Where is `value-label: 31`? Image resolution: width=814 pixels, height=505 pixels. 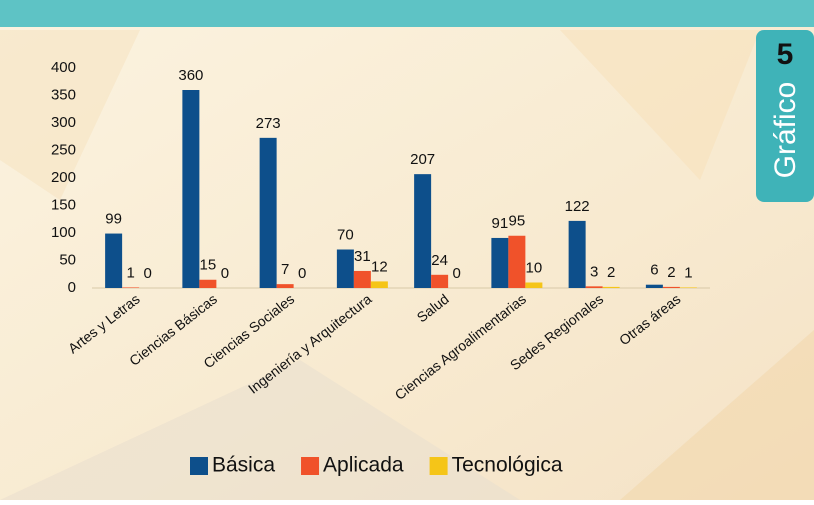 value-label: 31 is located at coordinates (362, 256).